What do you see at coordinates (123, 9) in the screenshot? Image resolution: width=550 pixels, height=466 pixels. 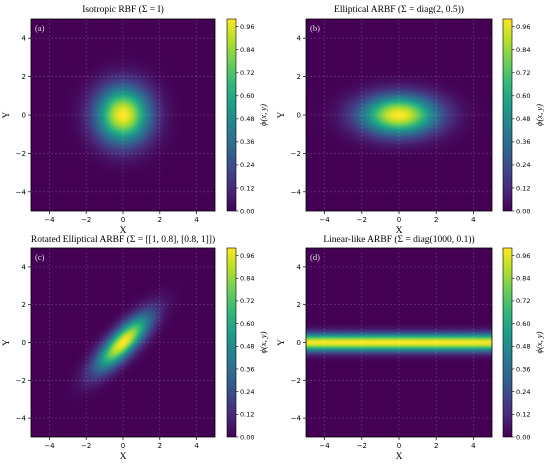 I see `chart-title: Isotropic RBF (Σ = I)` at bounding box center [123, 9].